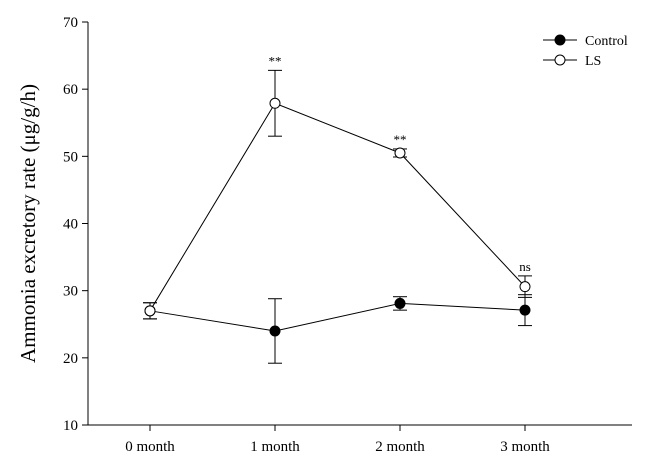  What do you see at coordinates (400, 447) in the screenshot?
I see `x-tick-label: 2 month` at bounding box center [400, 447].